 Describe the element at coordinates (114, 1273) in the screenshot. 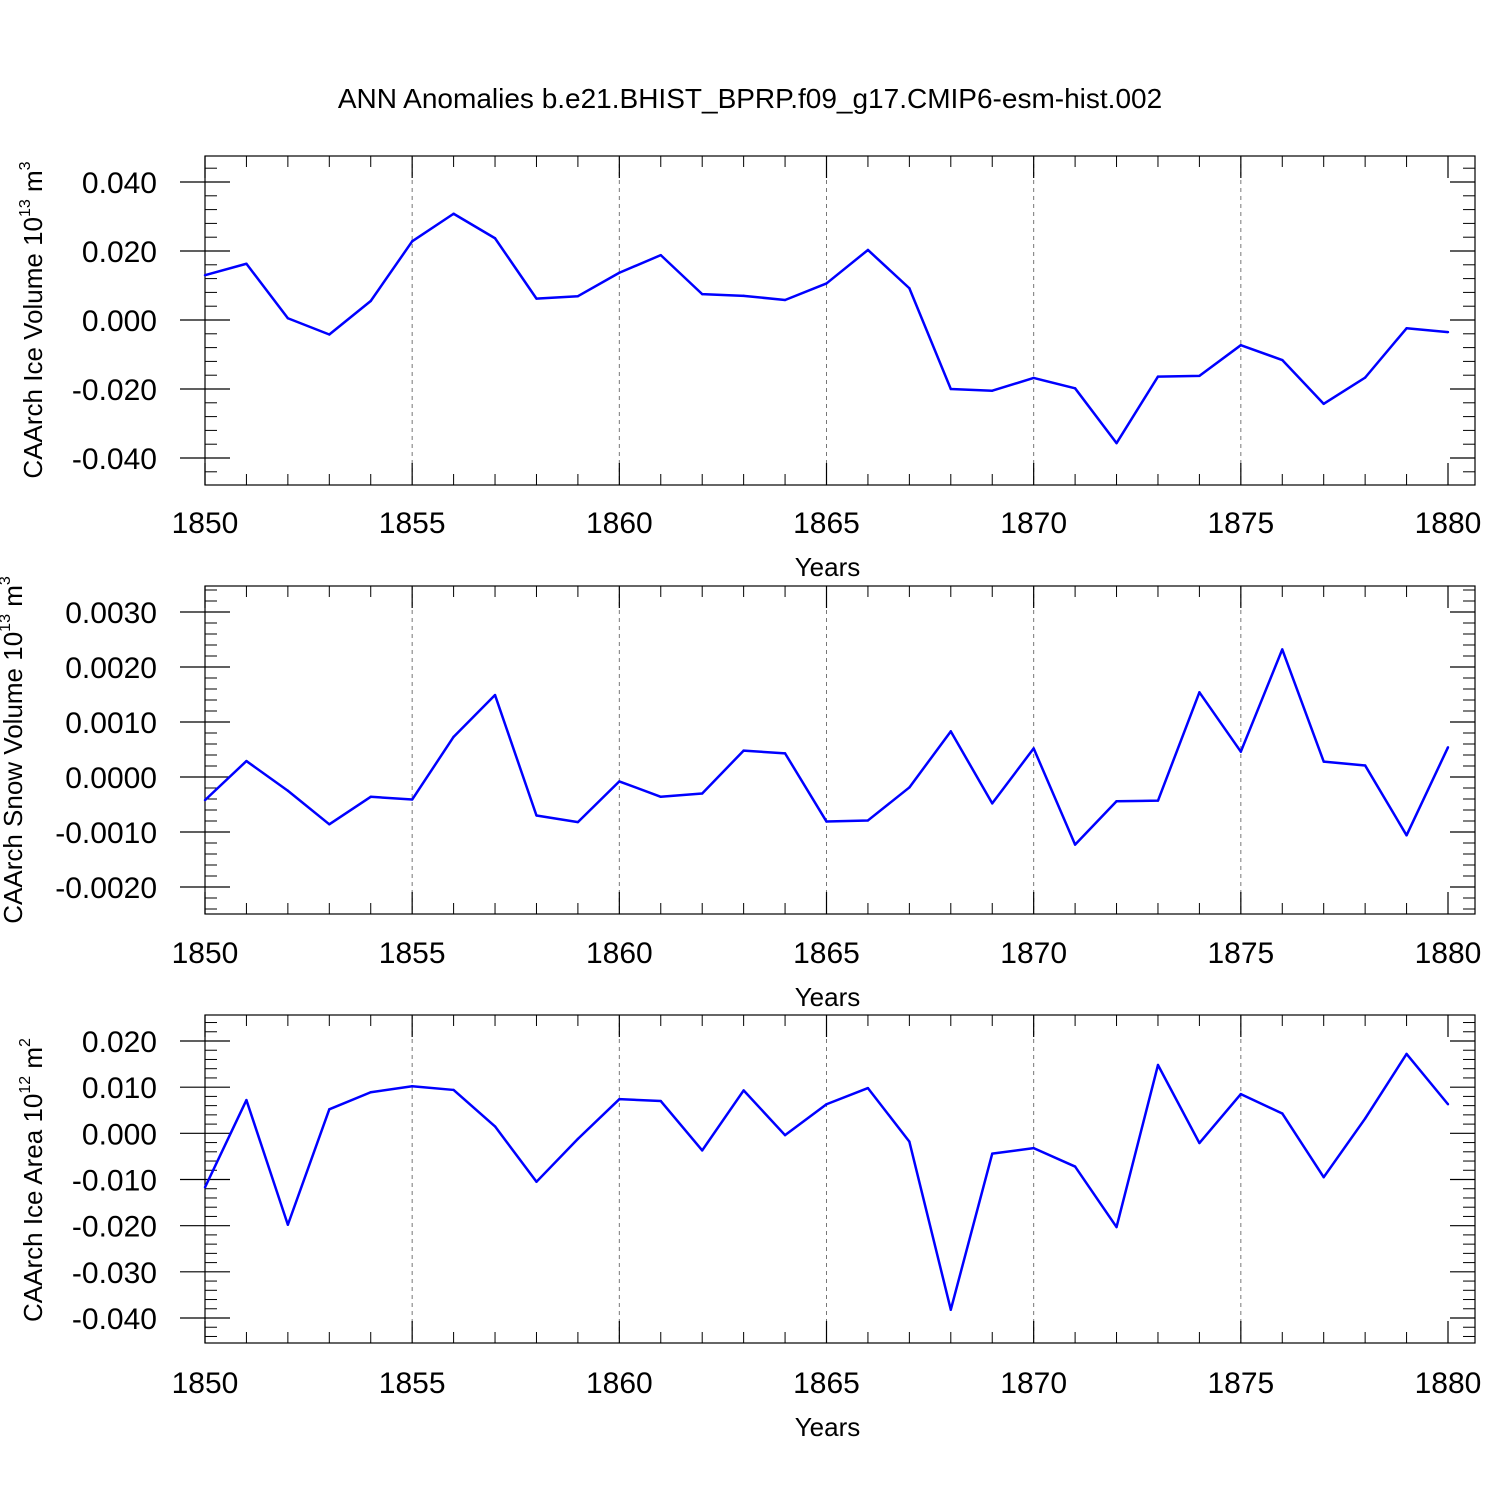

I see `y-tick-label: -0.030` at that location.